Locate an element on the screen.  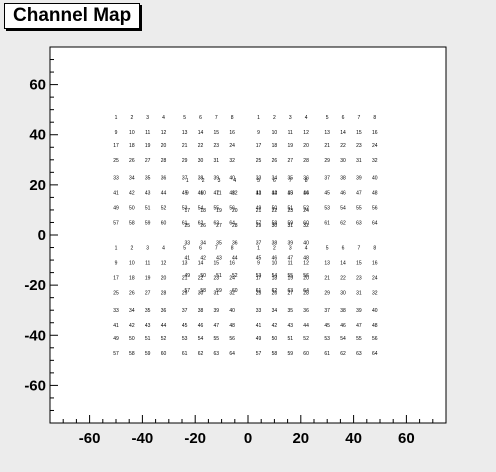
channel-label: 48 is located at coordinates (232, 193).